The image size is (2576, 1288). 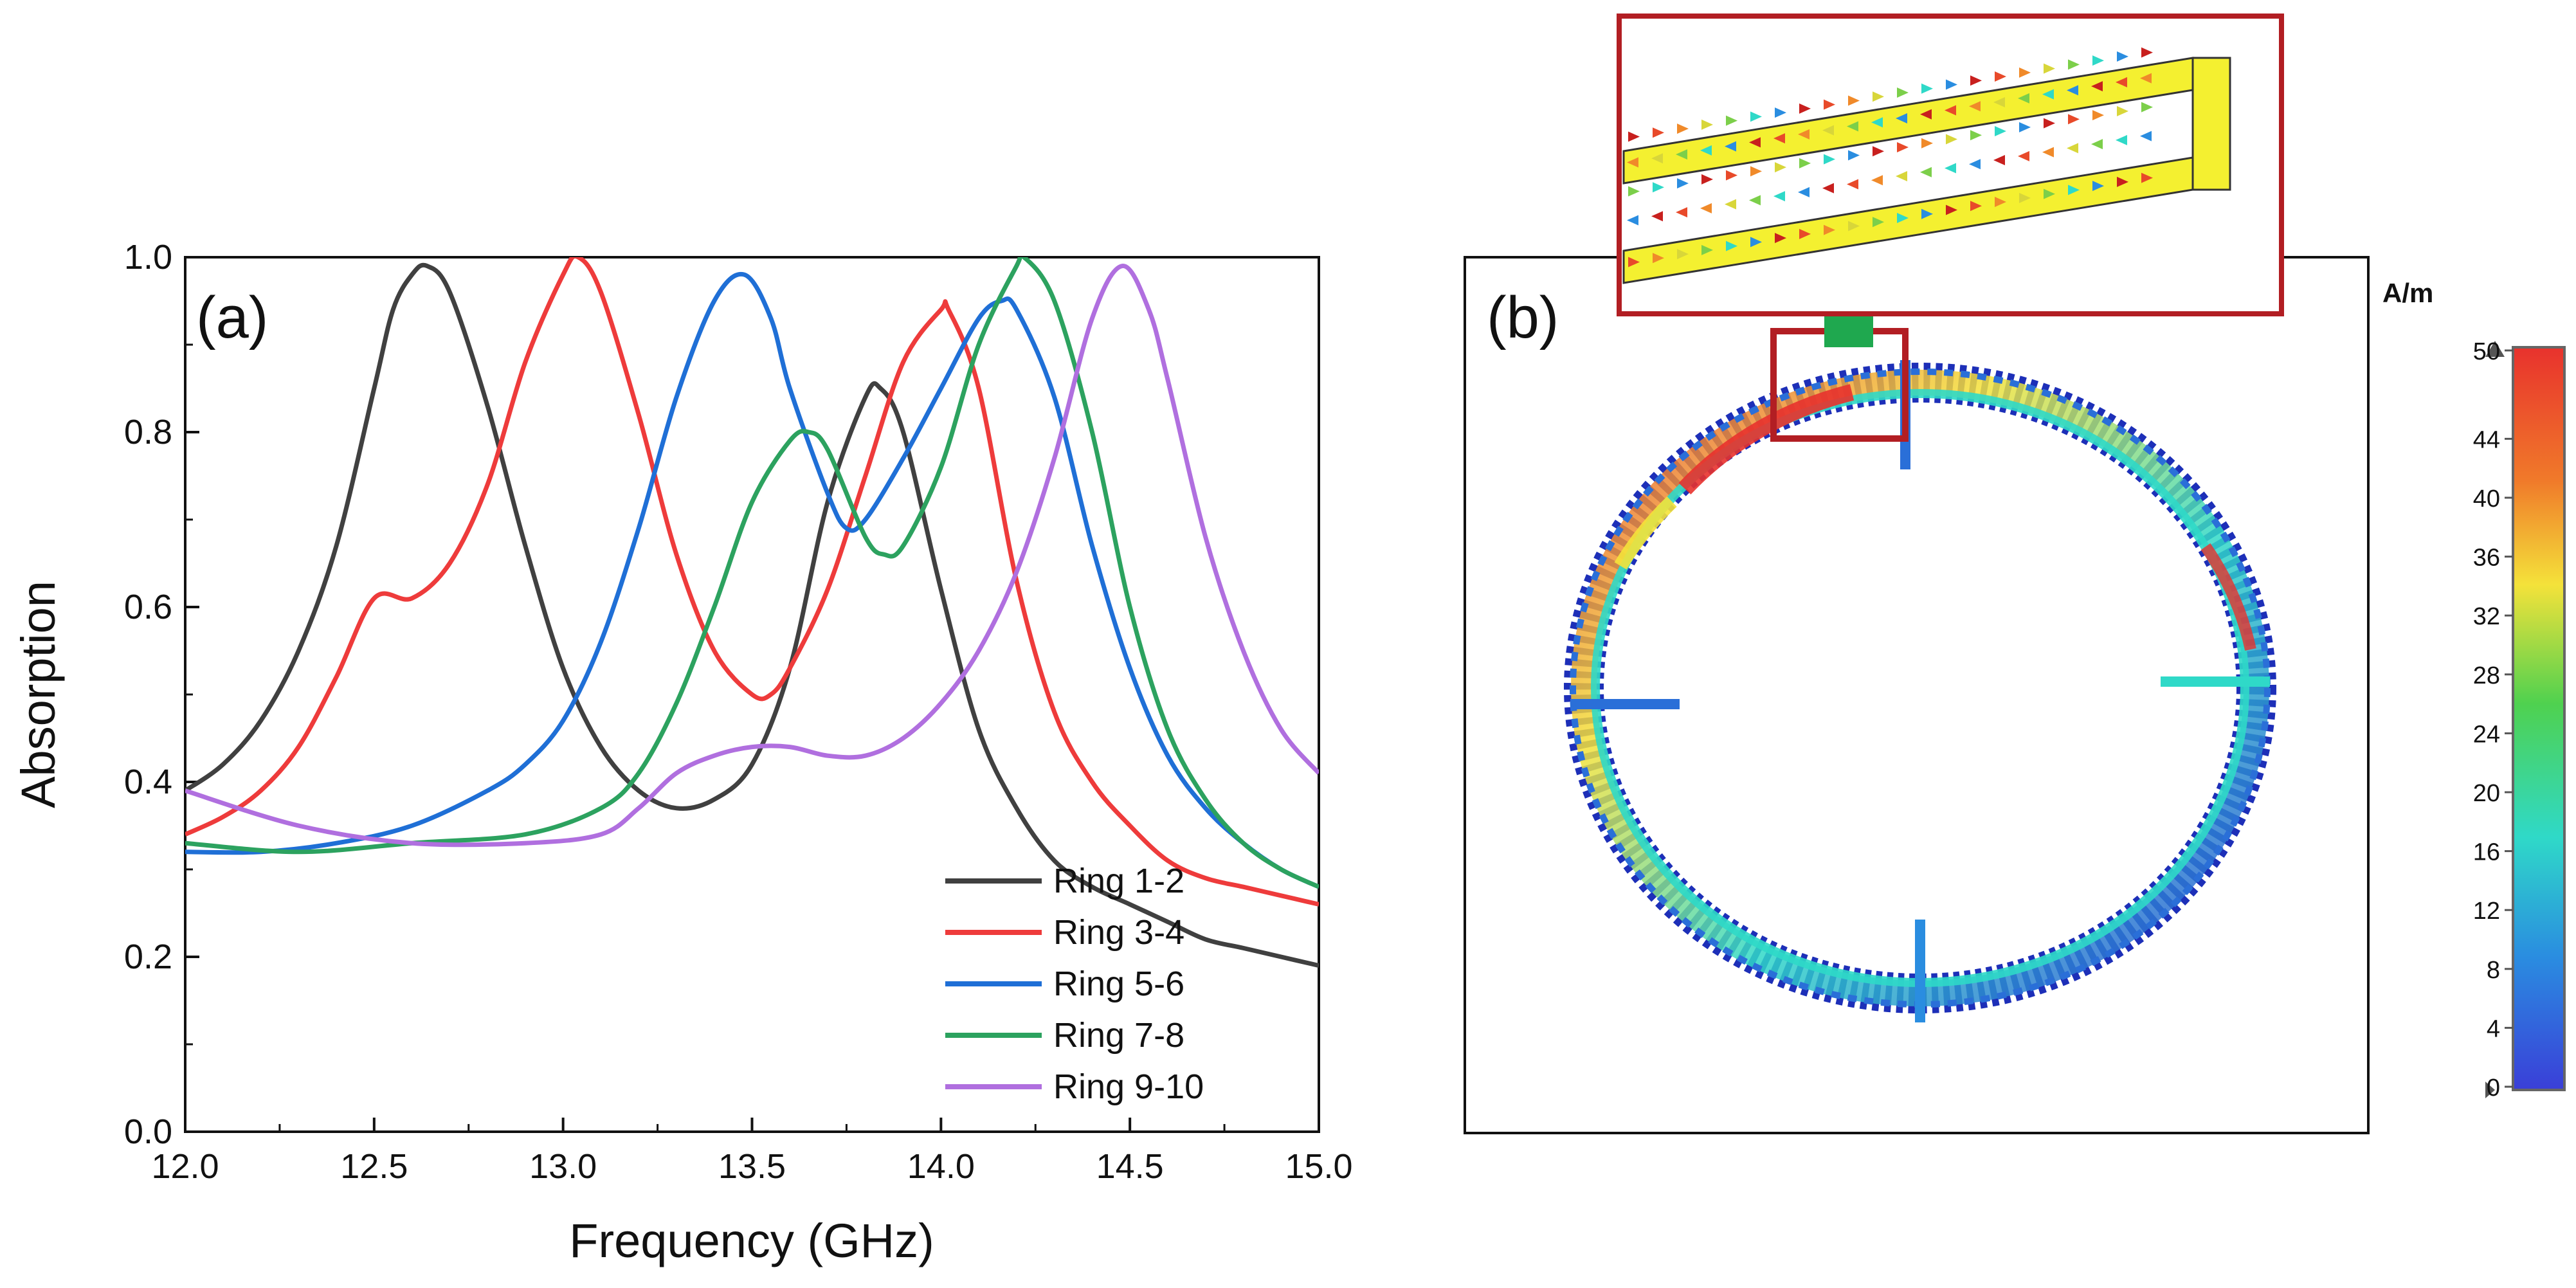 I want to click on x-tick-label: 15.0, so click(x=1318, y=1166).